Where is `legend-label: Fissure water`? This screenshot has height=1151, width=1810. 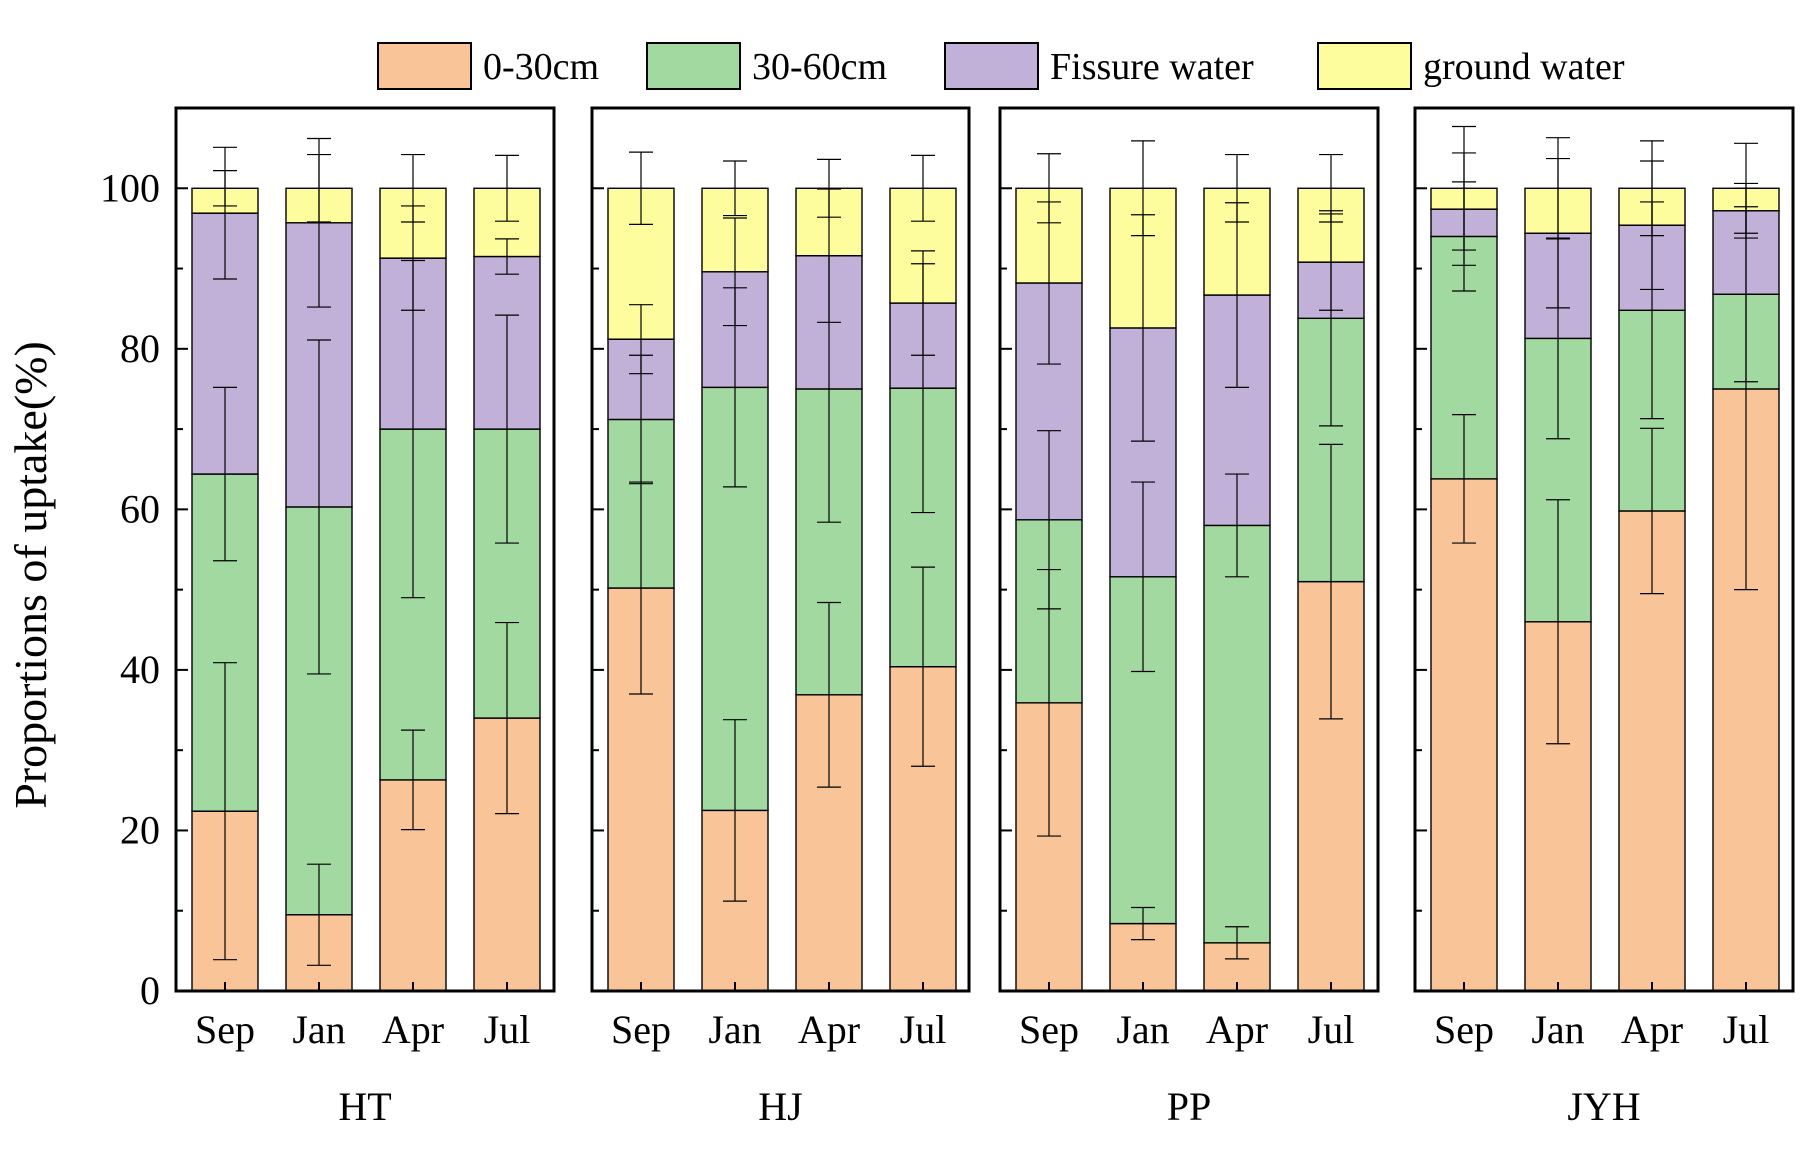
legend-label: Fissure water is located at coordinates (1152, 67).